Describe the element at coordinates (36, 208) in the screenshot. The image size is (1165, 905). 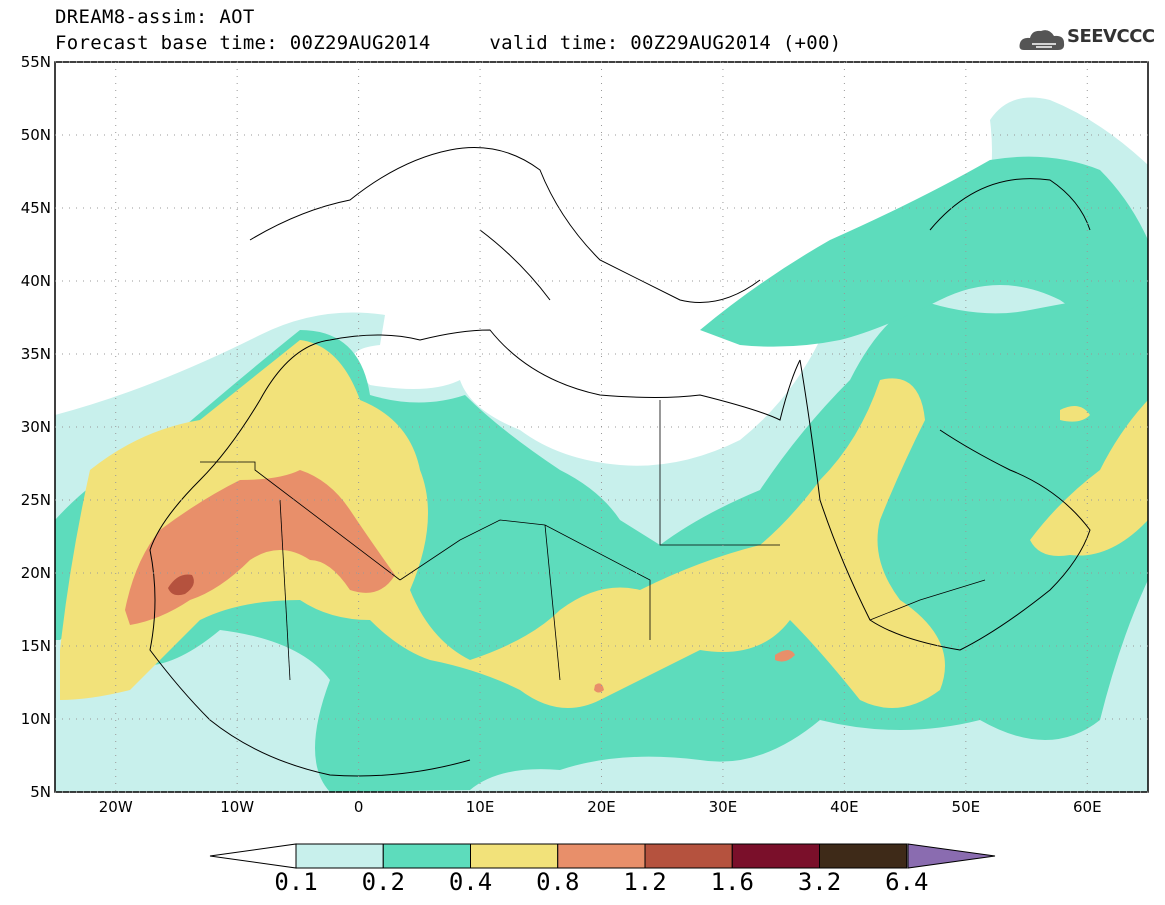
I see `lat-tick-label: 45N` at that location.